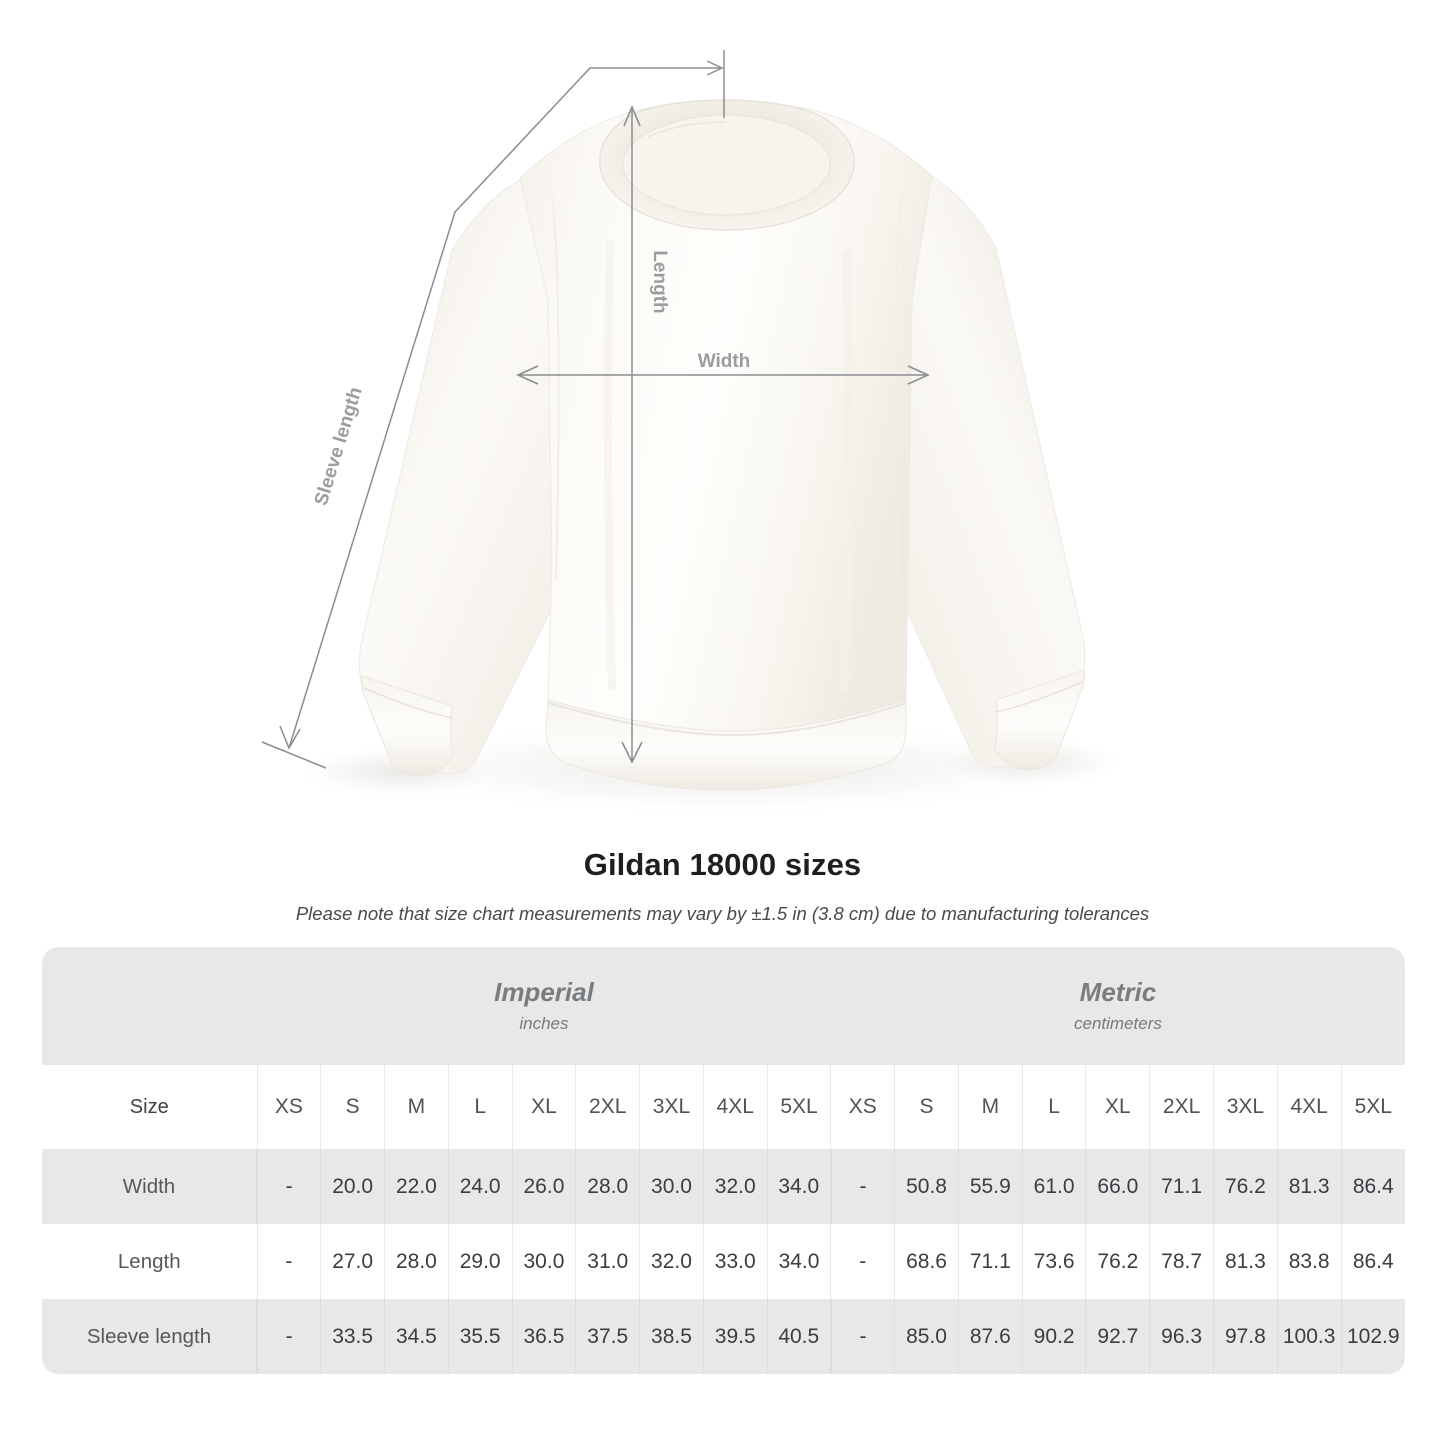 Image resolution: width=1445 pixels, height=1445 pixels. Describe the element at coordinates (1039, 697) in the screenshot. I see `right-cuff-seam` at that location.